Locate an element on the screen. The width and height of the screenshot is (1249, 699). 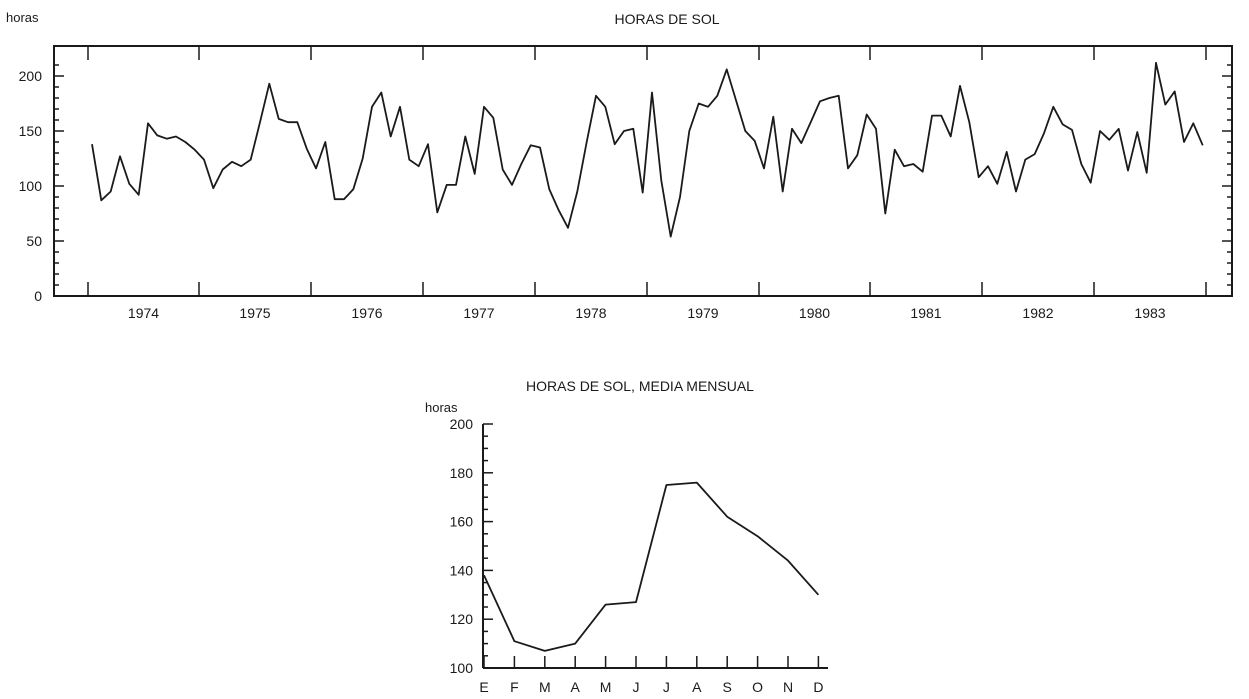
y-tick-label: 0 is located at coordinates (38, 296).